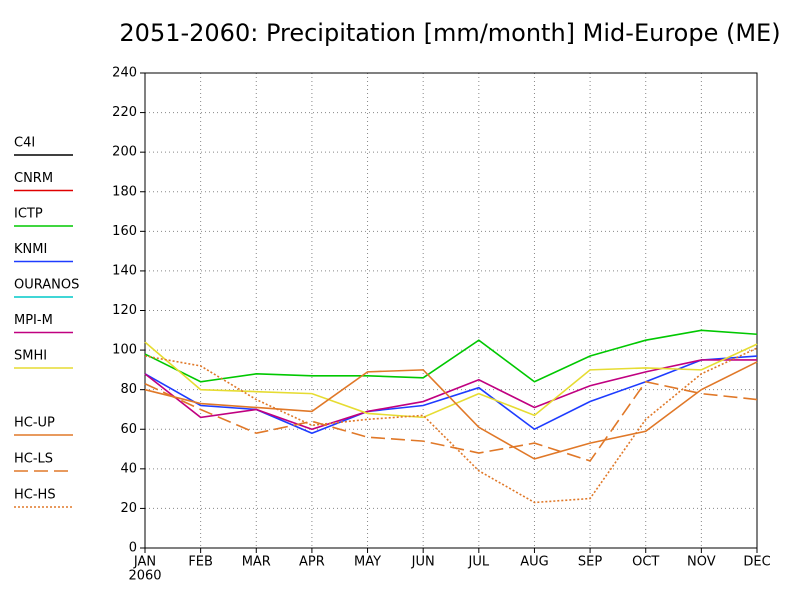 The height and width of the screenshot is (600, 800). Describe the element at coordinates (124, 73) in the screenshot. I see `y-tick-label: 240` at that location.